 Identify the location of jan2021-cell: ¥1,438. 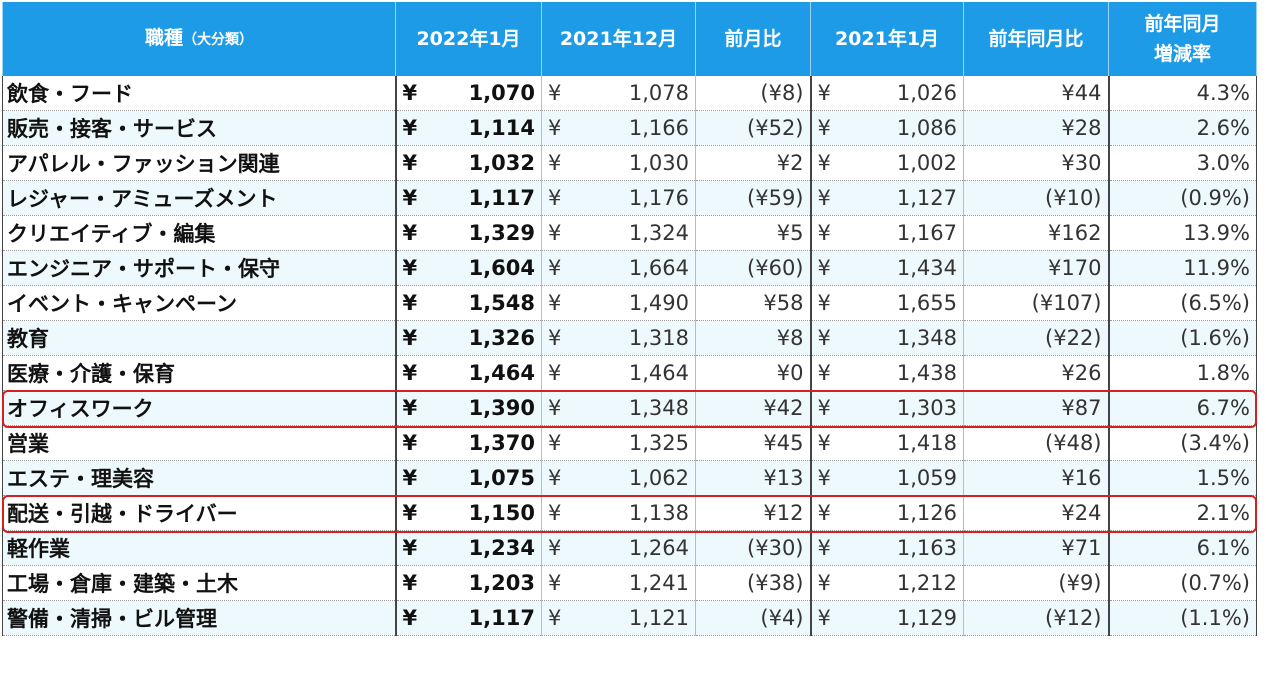
(887, 373).